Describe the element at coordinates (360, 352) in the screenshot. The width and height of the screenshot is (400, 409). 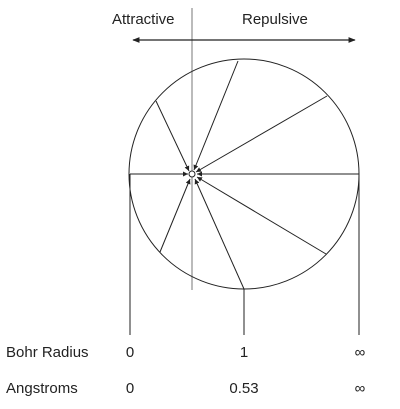
I see `bohr-radius-value-infinity: ∞` at that location.